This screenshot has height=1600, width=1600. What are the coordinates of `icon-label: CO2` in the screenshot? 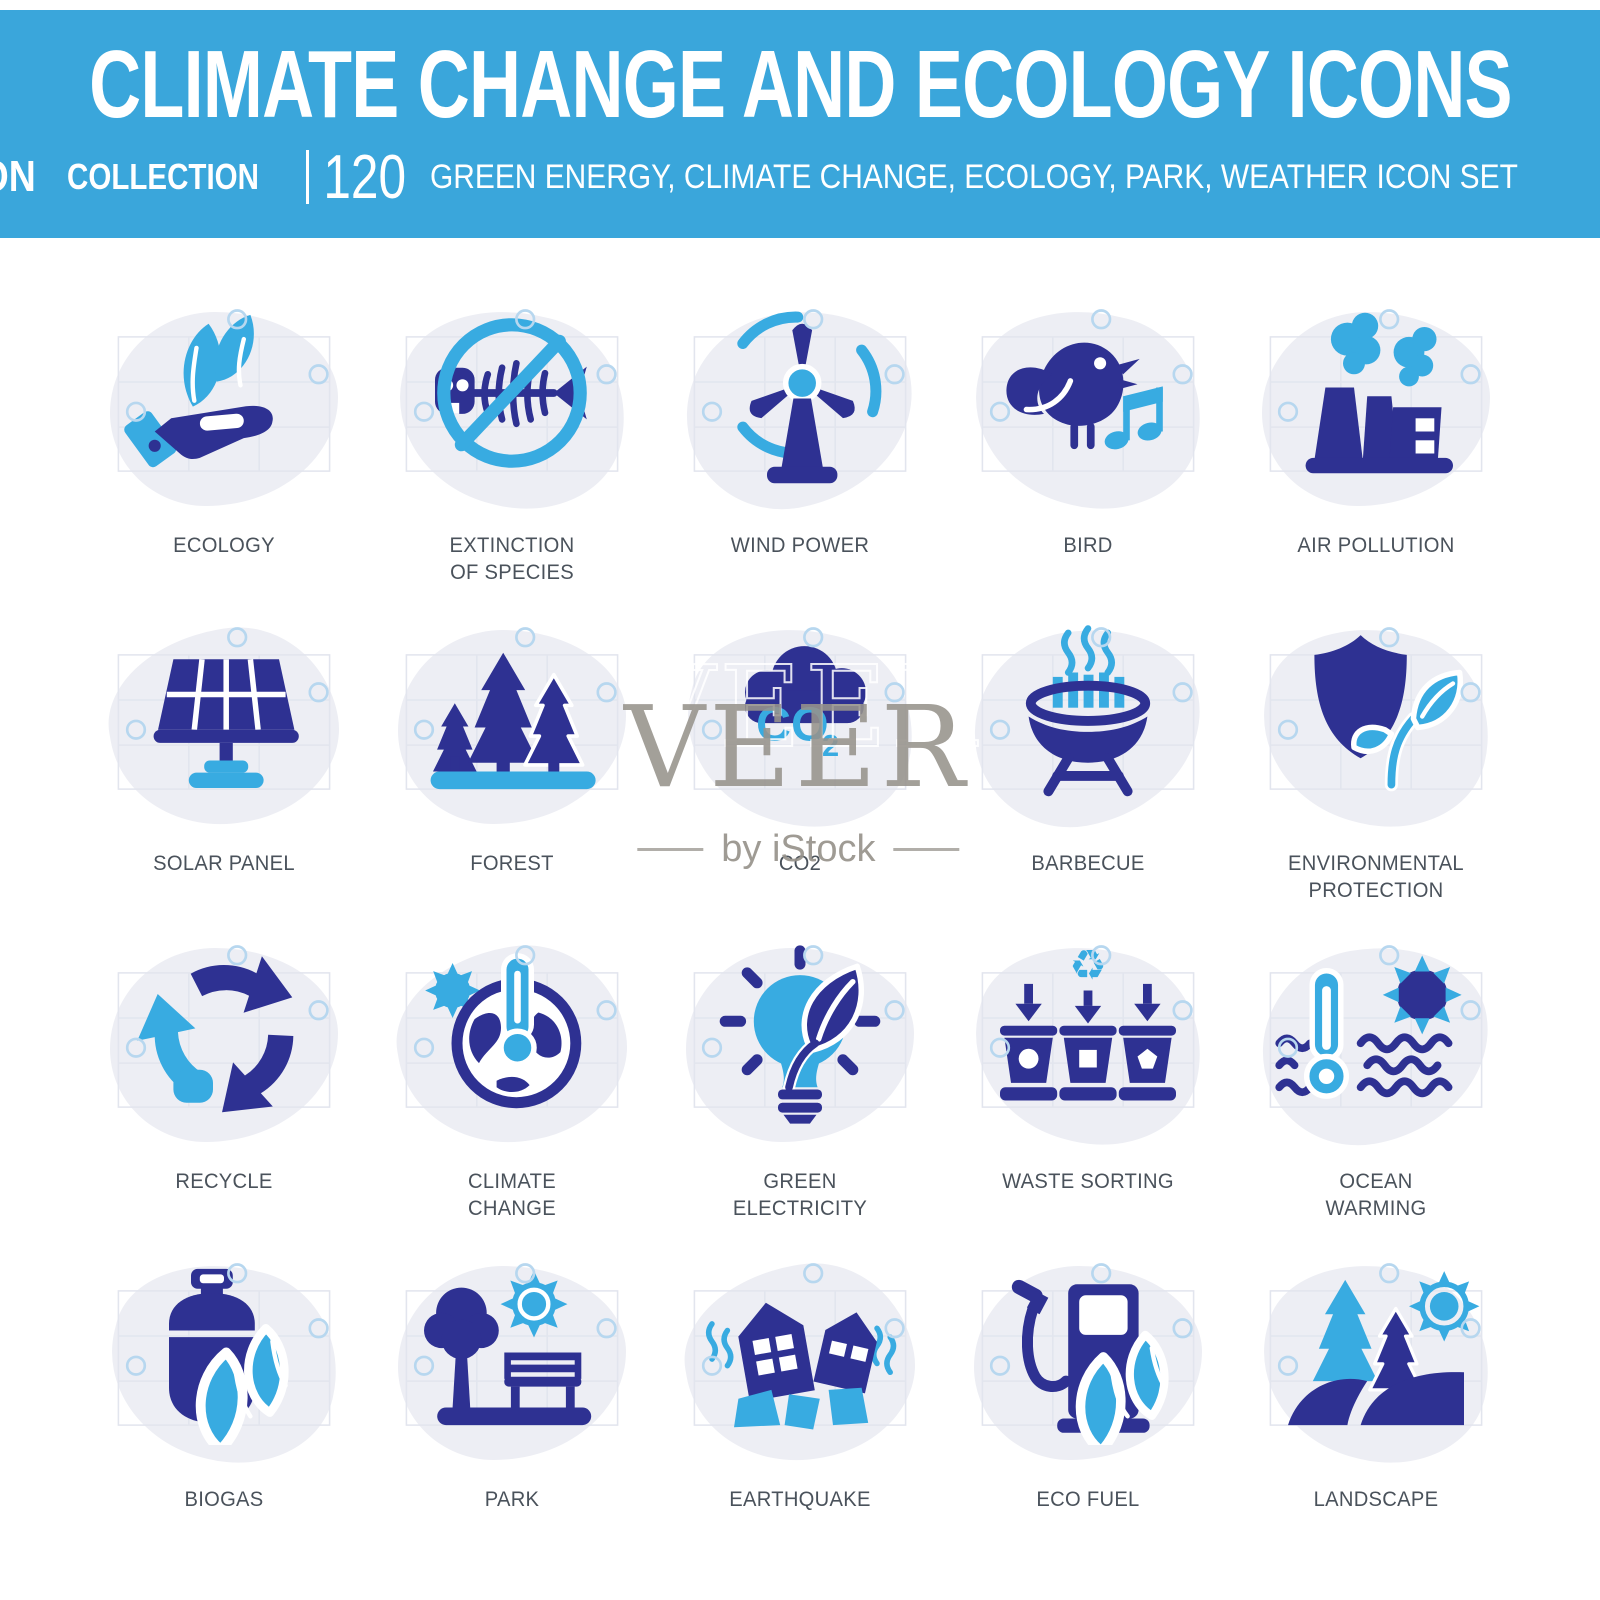 It's located at (800, 863).